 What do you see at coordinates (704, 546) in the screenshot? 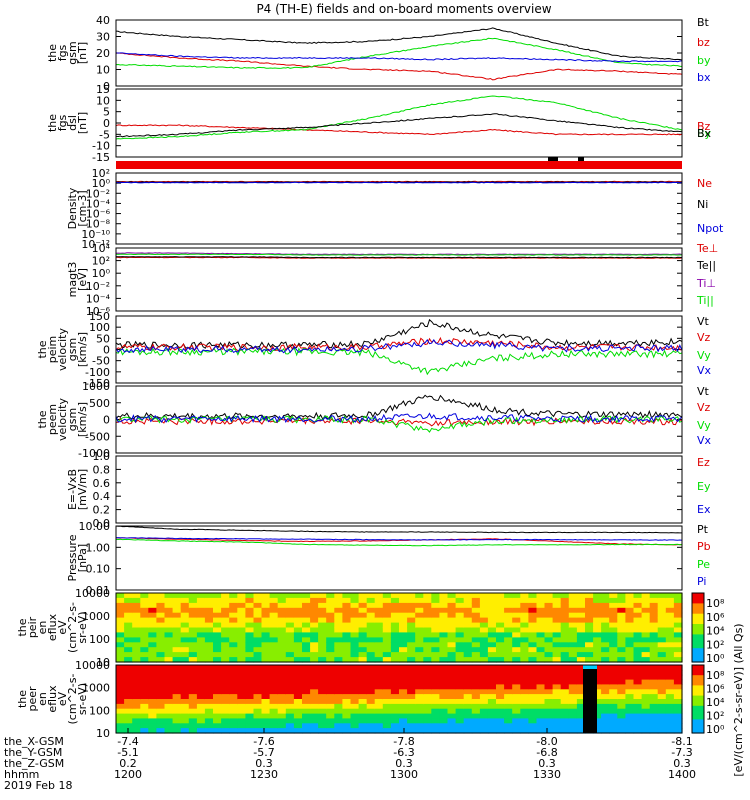
I see `legend-Pb: Pb` at bounding box center [704, 546].